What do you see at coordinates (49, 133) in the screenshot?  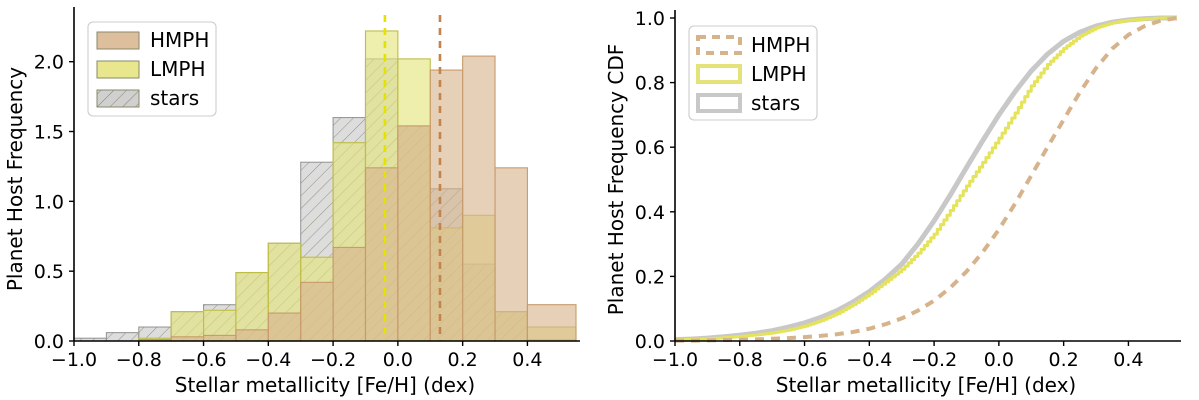 I see `y-tick-label-3: 1.5` at bounding box center [49, 133].